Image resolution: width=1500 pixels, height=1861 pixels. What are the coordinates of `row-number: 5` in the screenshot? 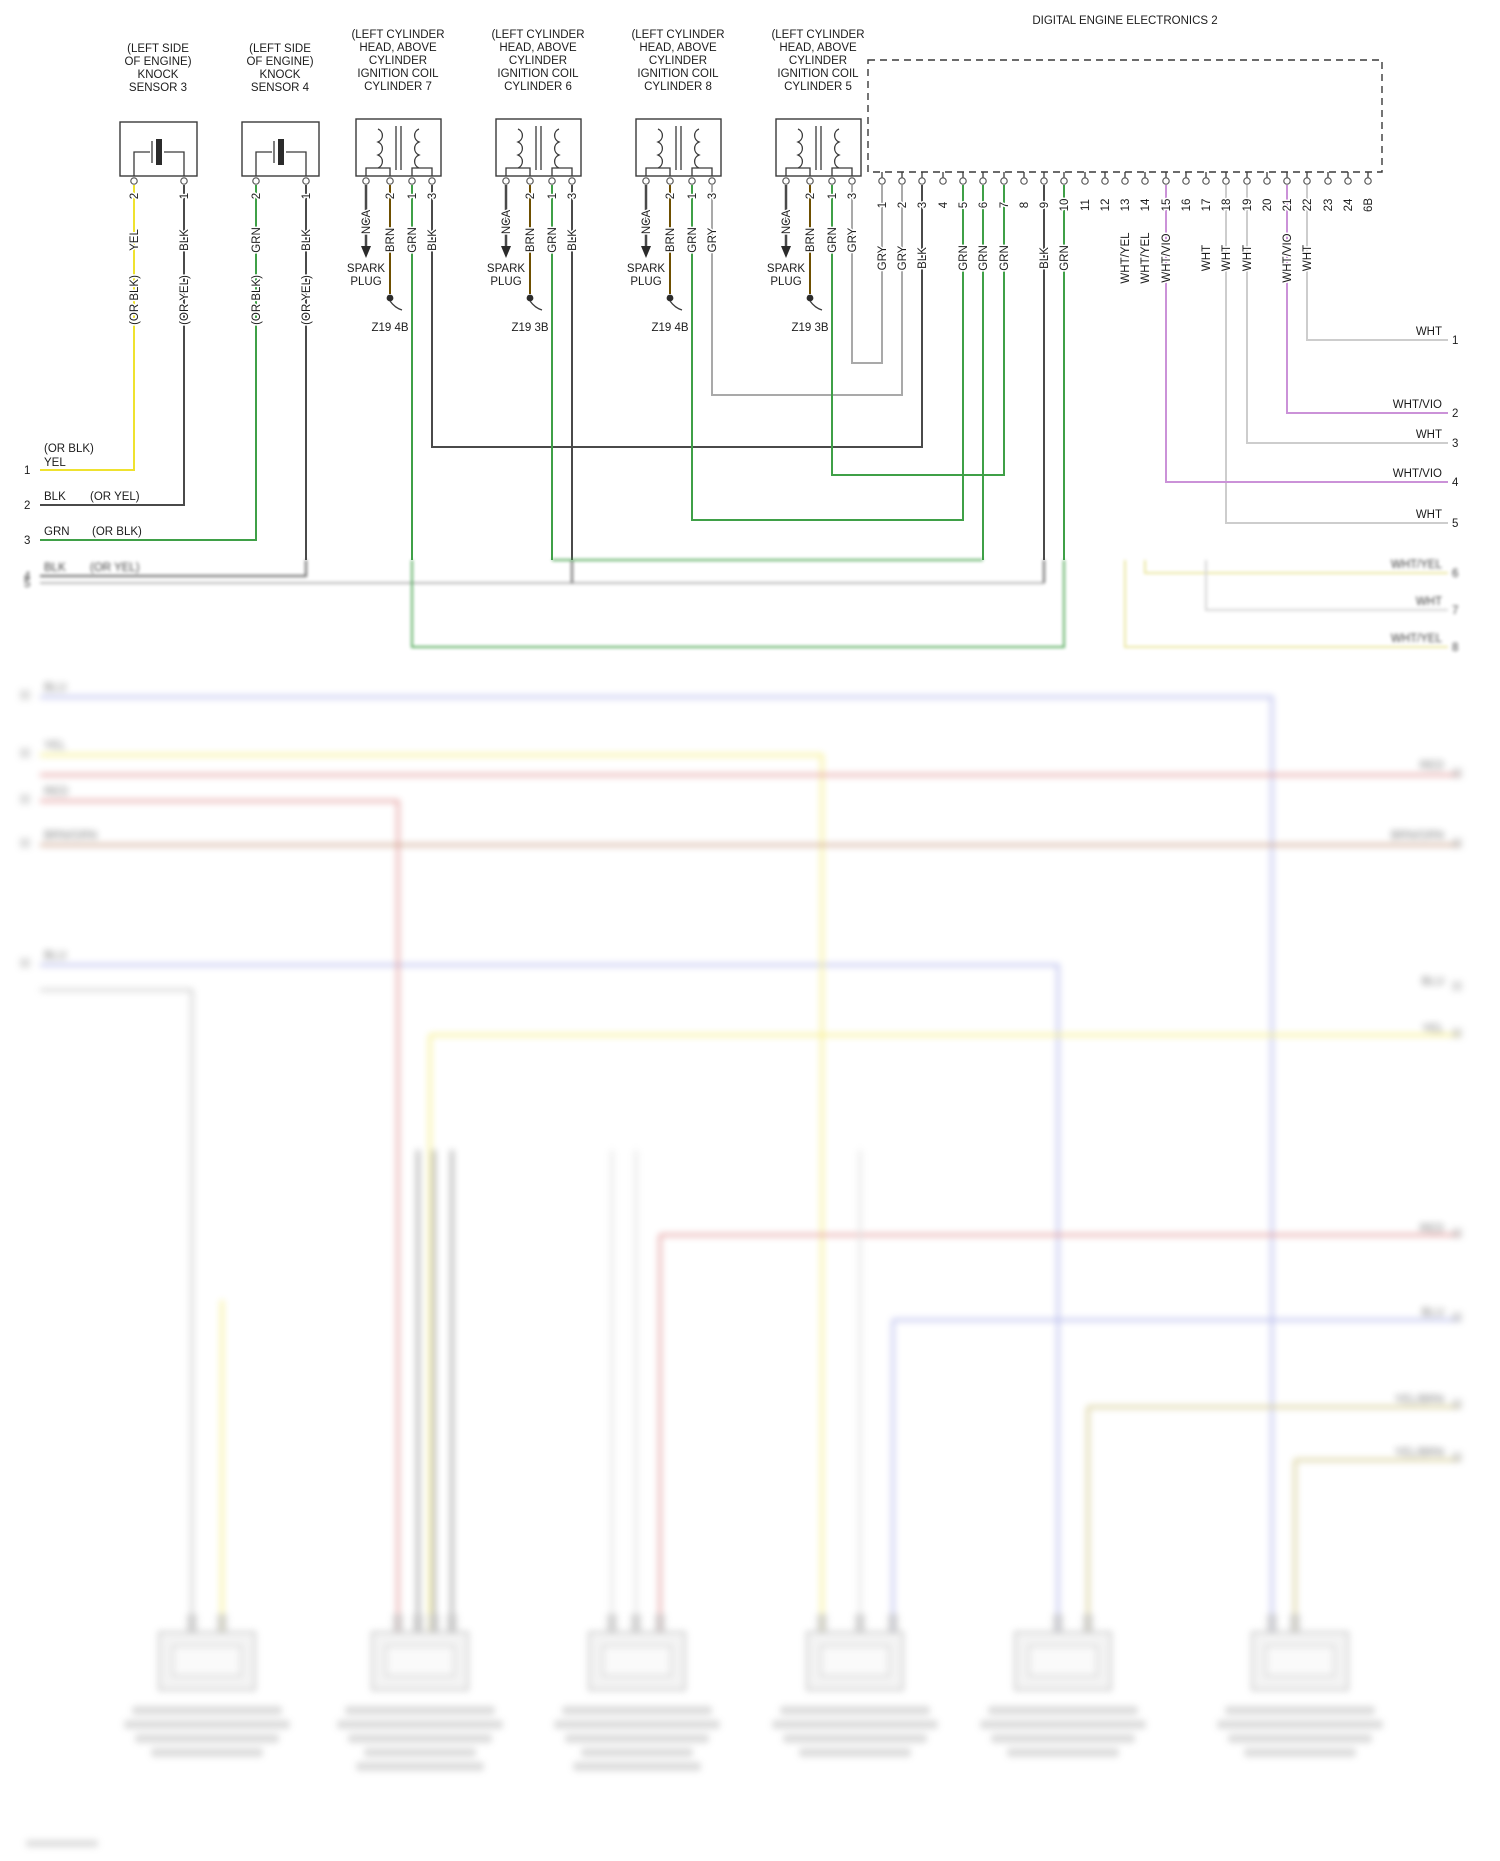 It's located at (27, 584).